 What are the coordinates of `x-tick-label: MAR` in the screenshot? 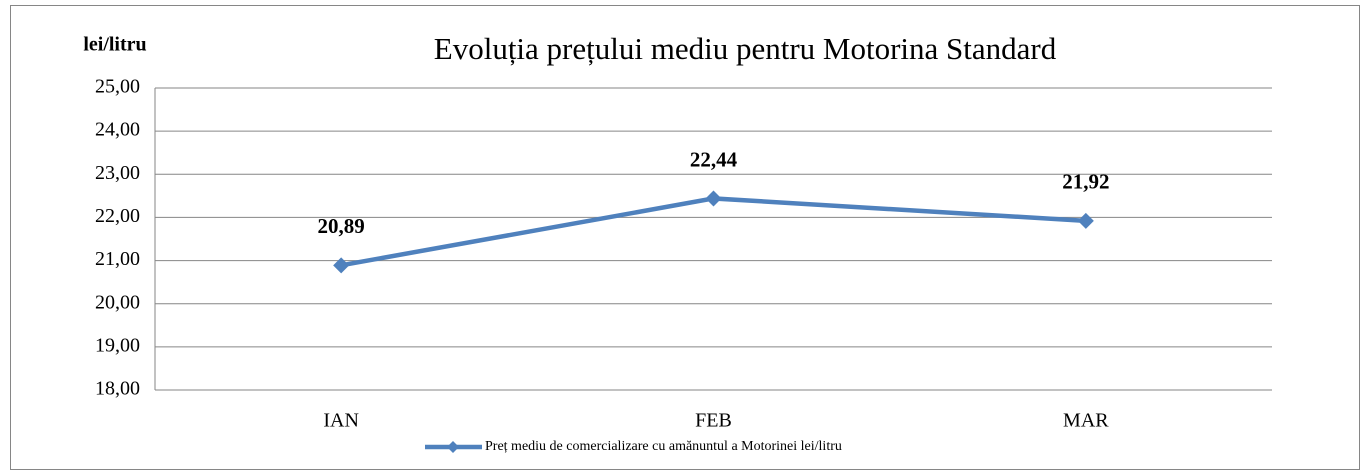 It's located at (1086, 421).